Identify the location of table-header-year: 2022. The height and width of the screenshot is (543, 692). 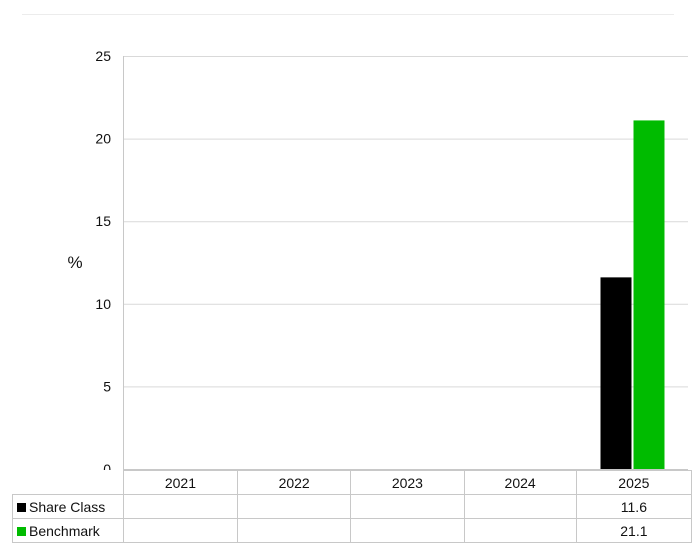
(294, 482).